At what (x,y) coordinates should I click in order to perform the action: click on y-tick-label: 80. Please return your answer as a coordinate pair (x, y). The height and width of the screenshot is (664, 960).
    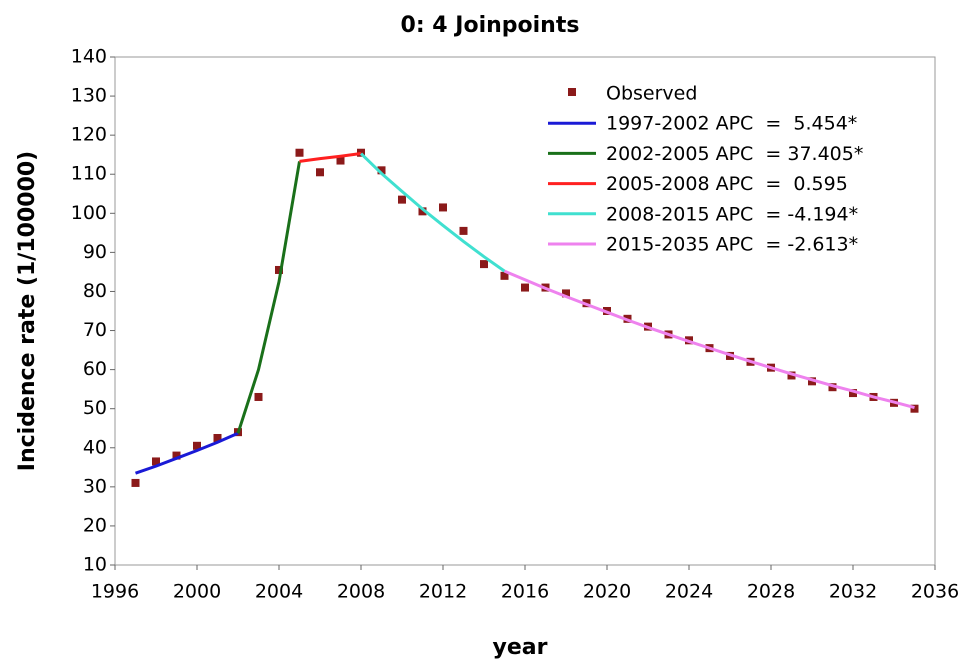
    Looking at the image, I should click on (95, 291).